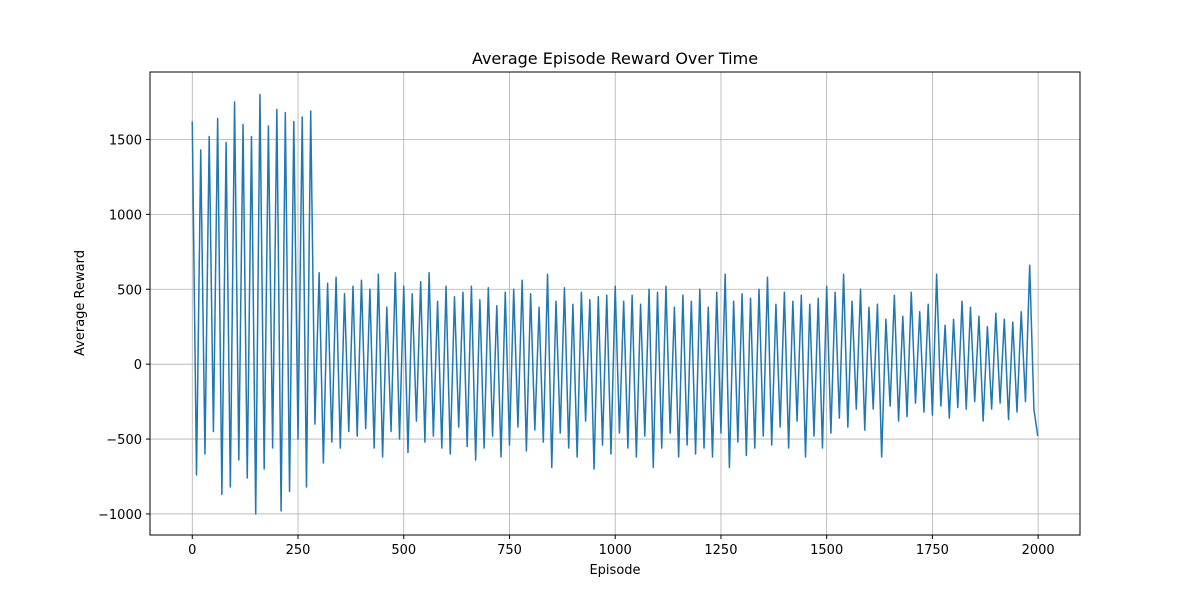  Describe the element at coordinates (615, 58) in the screenshot. I see `chart-title: Average Episode Reward Over Time` at that location.